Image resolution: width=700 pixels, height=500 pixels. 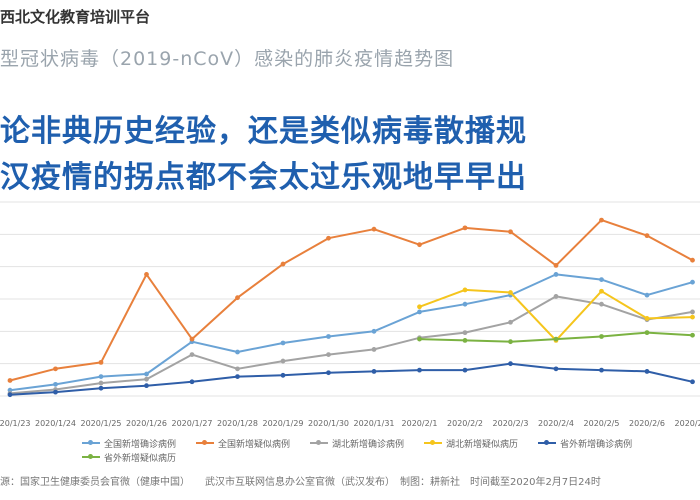 What do you see at coordinates (373, 423) in the screenshot?
I see `x-tick-label: 2020/1/31` at bounding box center [373, 423].